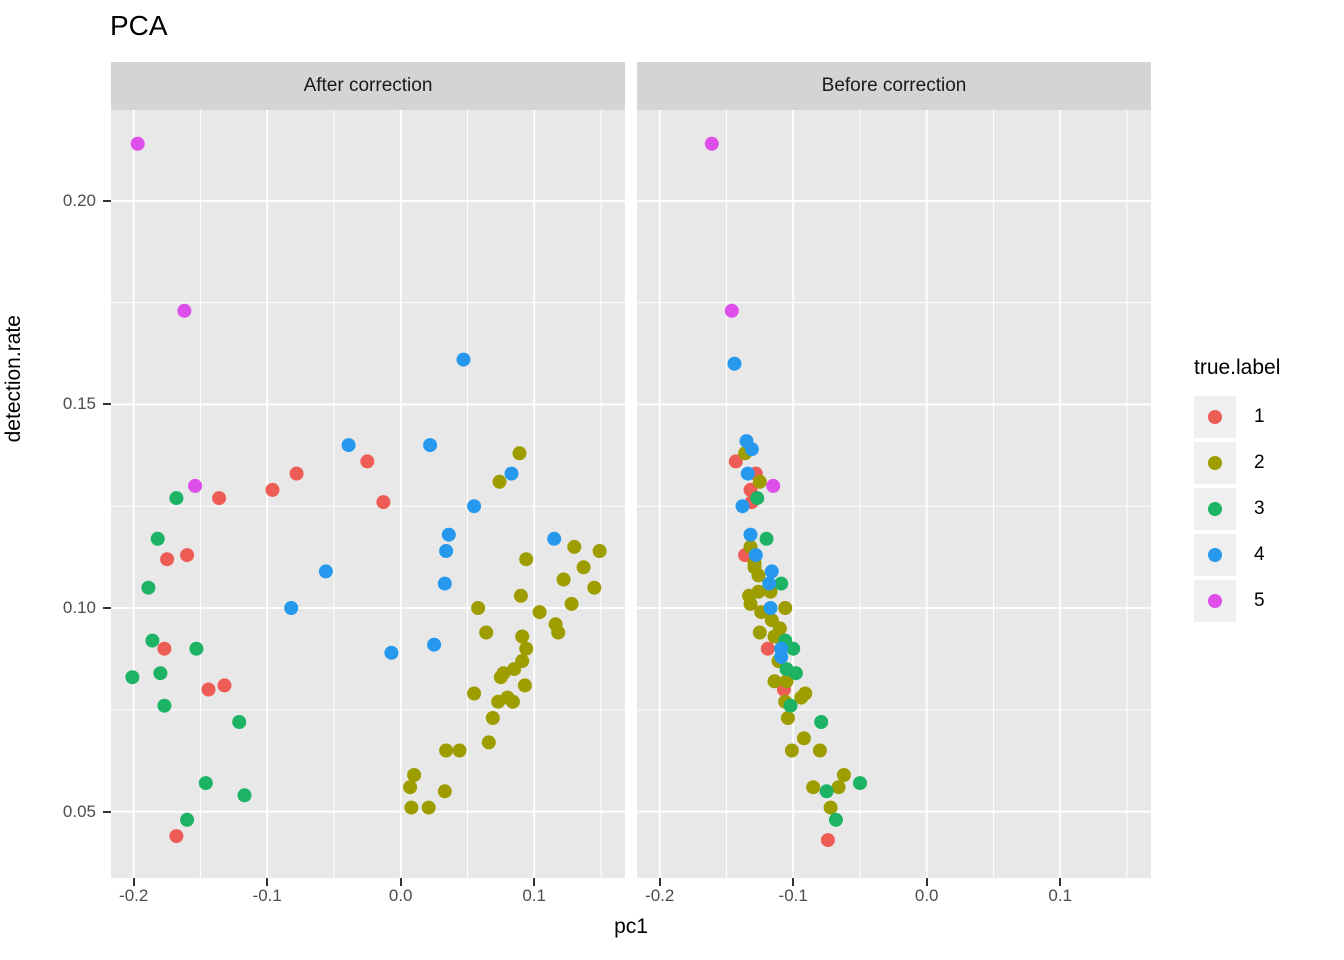 The image size is (1344, 960). What do you see at coordinates (368, 86) in the screenshot?
I see `facet-strip-after-correction: After correction` at bounding box center [368, 86].